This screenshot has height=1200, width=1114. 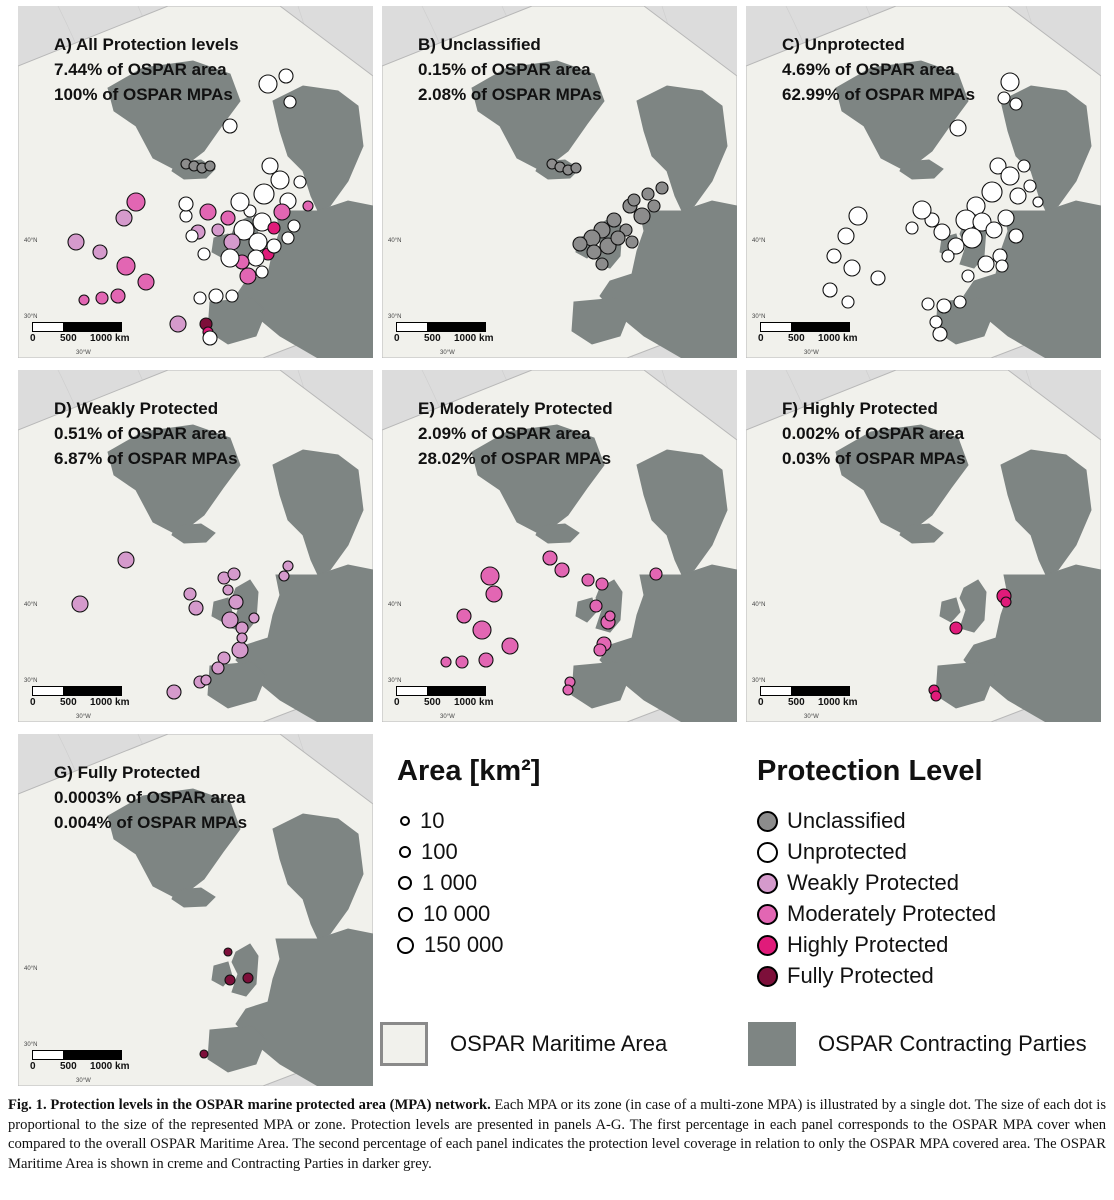 What do you see at coordinates (767, 821) in the screenshot?
I see `unclassified-dot-icon` at bounding box center [767, 821].